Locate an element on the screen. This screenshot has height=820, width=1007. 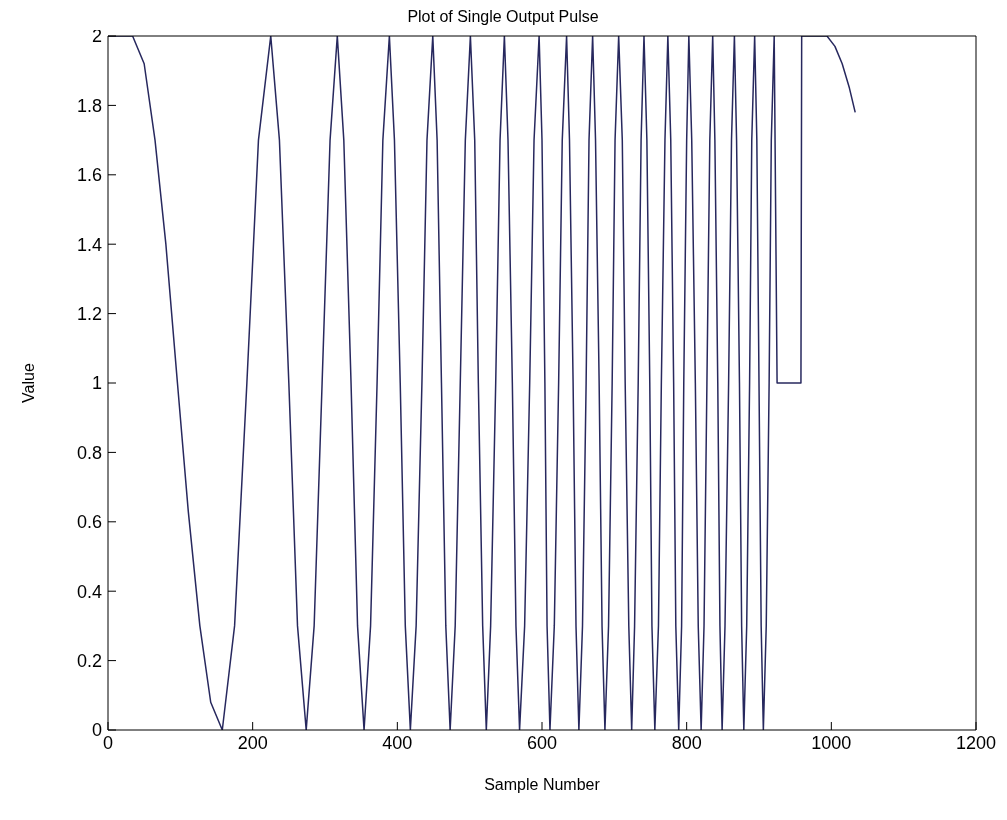
x-tick-label: 400 is located at coordinates (397, 742).